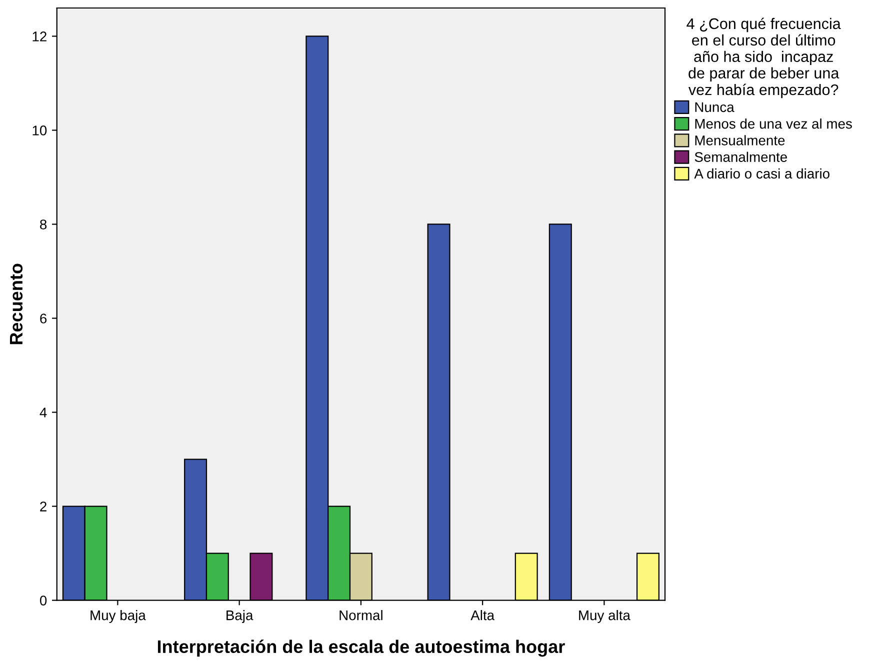  I want to click on legend-title: 4 ¿Con qué frecuencia en el curso del último año ha sido incapaz de parar de beber una vez había empezado?, so click(763, 58).